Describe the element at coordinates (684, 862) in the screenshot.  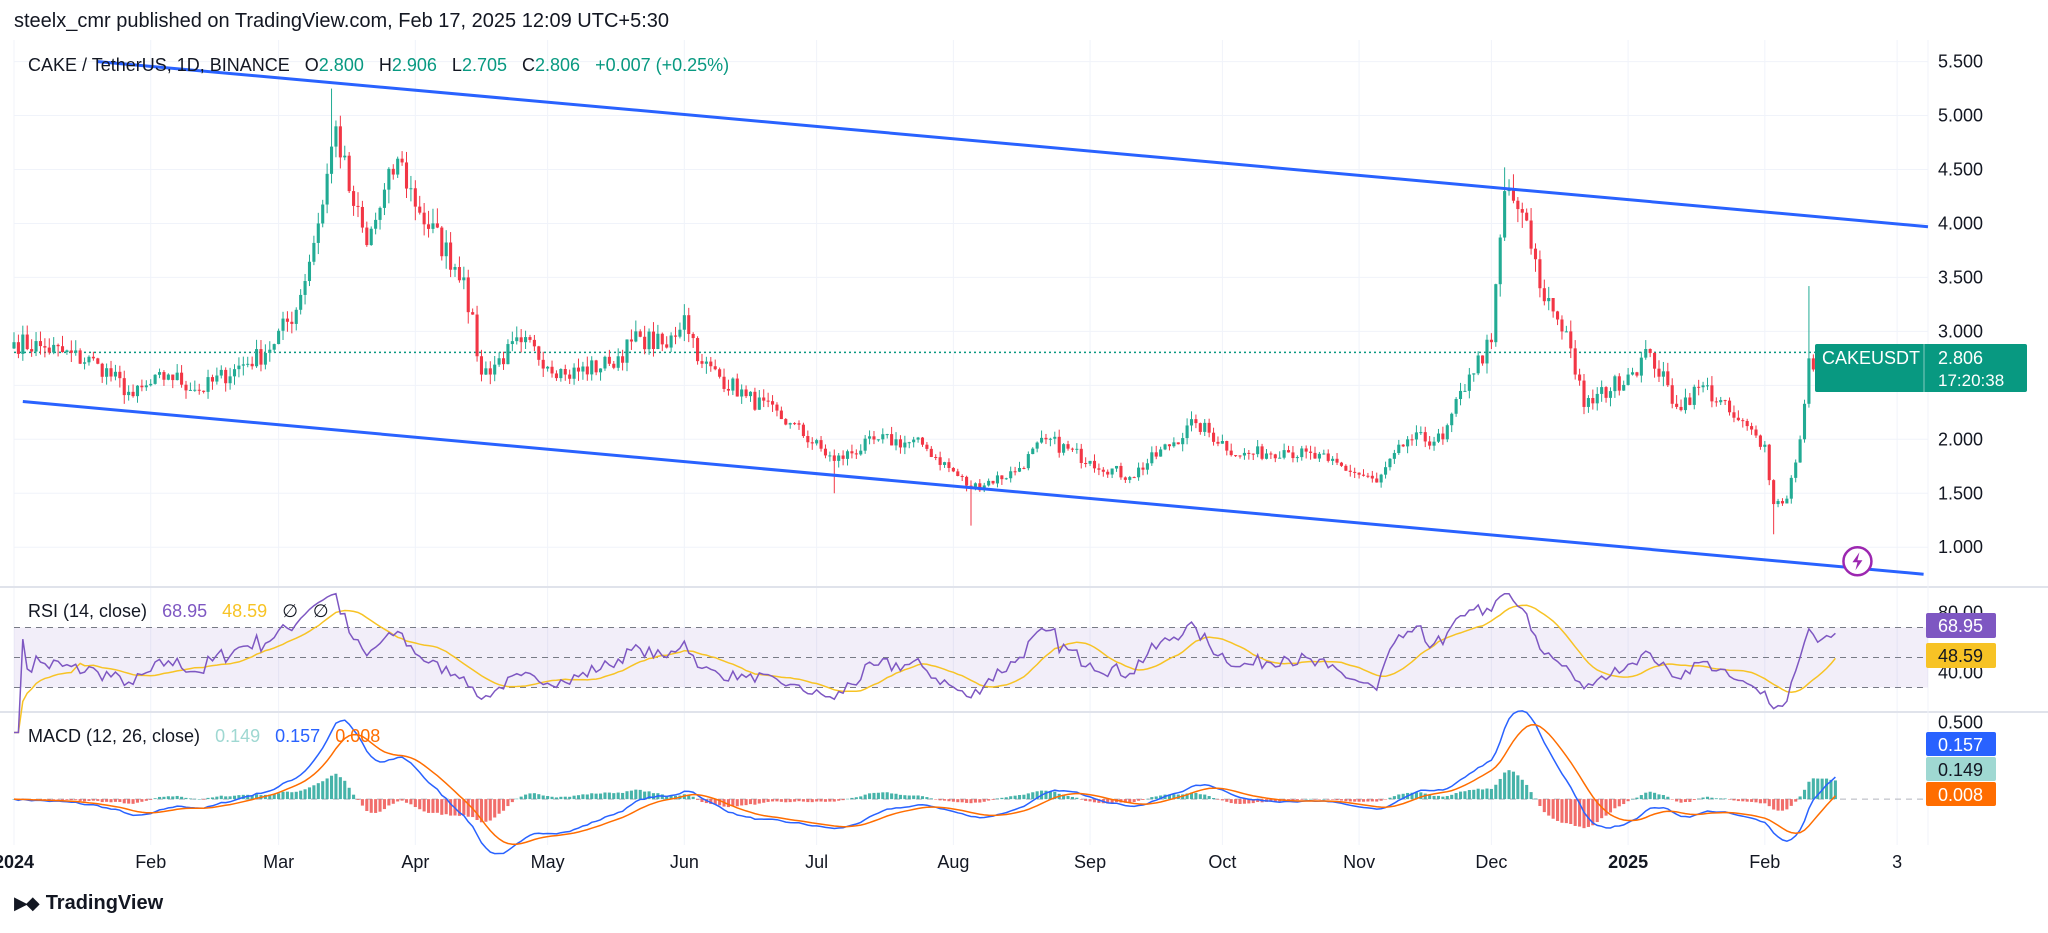
I see `time-tick-label: Jun` at that location.